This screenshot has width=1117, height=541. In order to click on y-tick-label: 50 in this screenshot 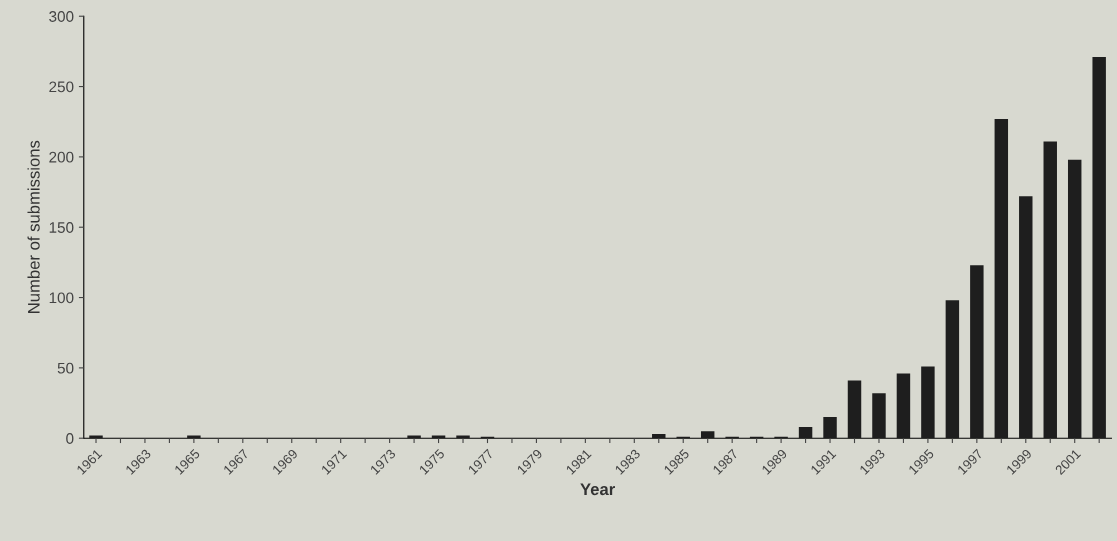, I will do `click(65, 368)`.